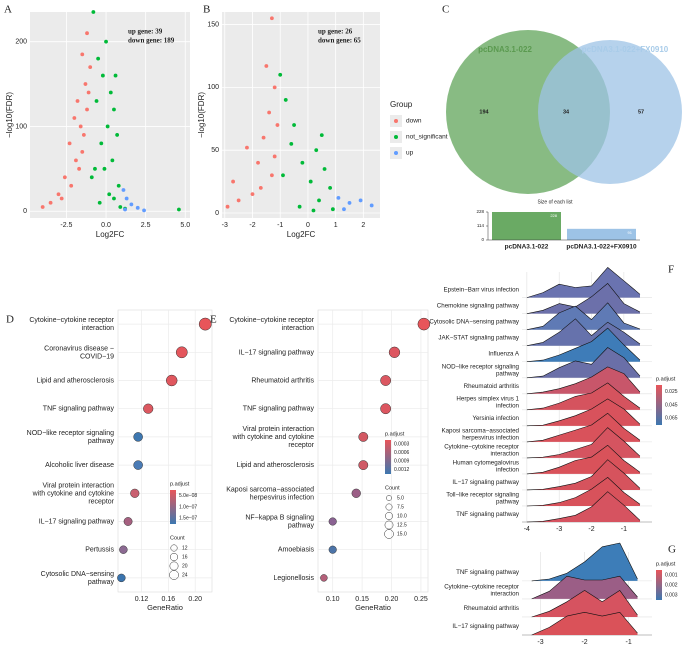 The height and width of the screenshot is (656, 685). I want to click on ridge-label: Toll−like receptor signaling pathway, so click(483, 498).